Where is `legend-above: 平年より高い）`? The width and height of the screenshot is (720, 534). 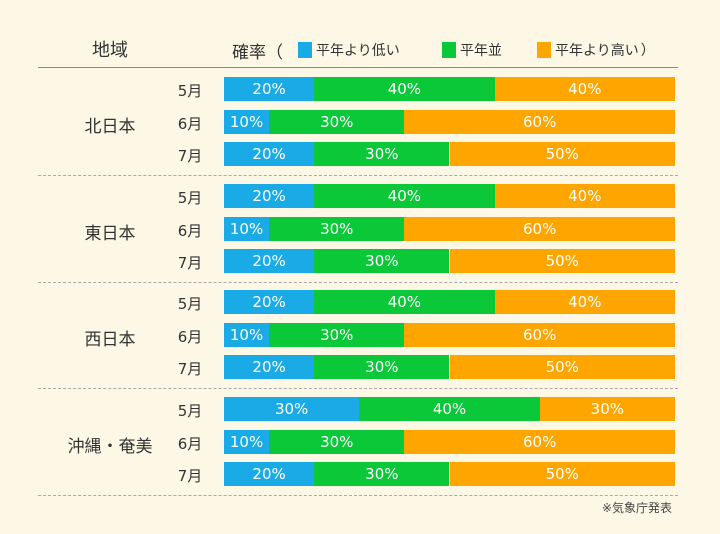
legend-above: 平年より高い） is located at coordinates (596, 50).